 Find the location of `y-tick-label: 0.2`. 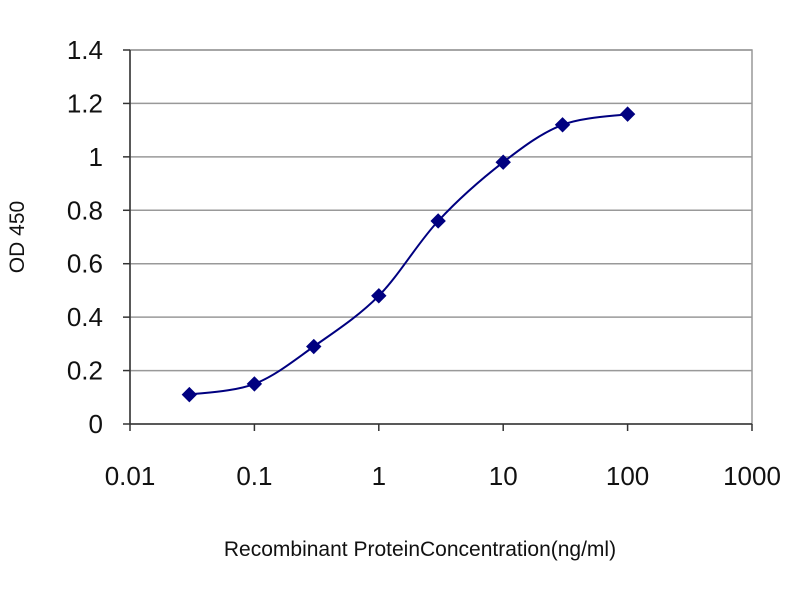

y-tick-label: 0.2 is located at coordinates (85, 371).